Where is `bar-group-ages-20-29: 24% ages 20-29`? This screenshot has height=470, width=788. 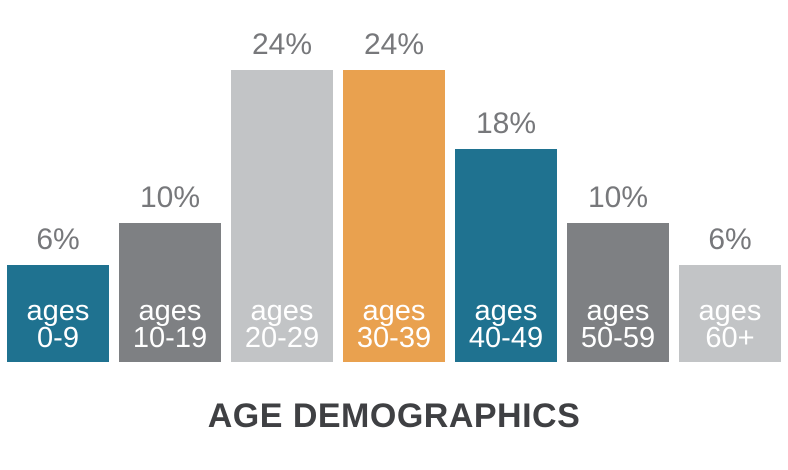 bar-group-ages-20-29: 24% ages 20-29 is located at coordinates (282, 196).